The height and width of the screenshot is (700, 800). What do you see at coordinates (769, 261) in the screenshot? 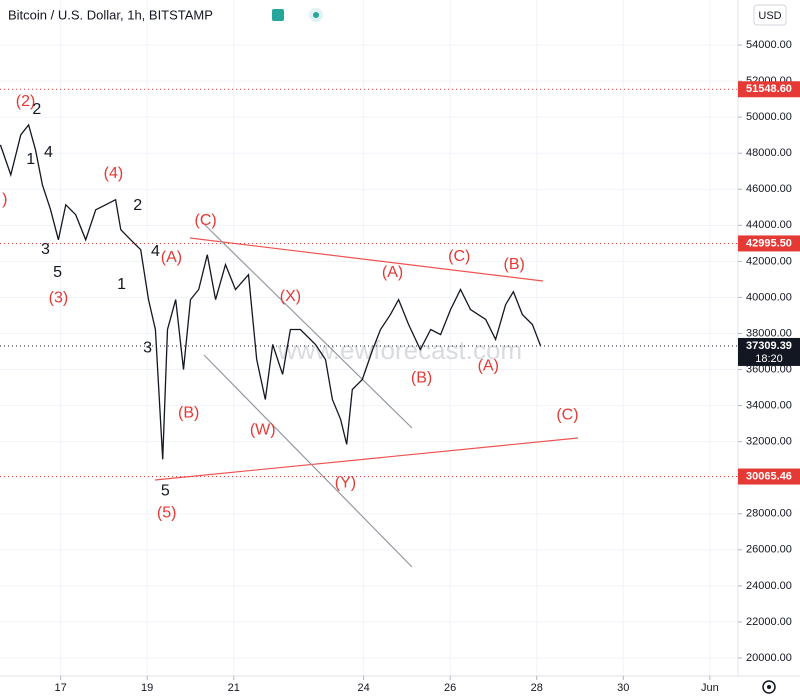
I see `y-tick-label: 42000.00` at bounding box center [769, 261].